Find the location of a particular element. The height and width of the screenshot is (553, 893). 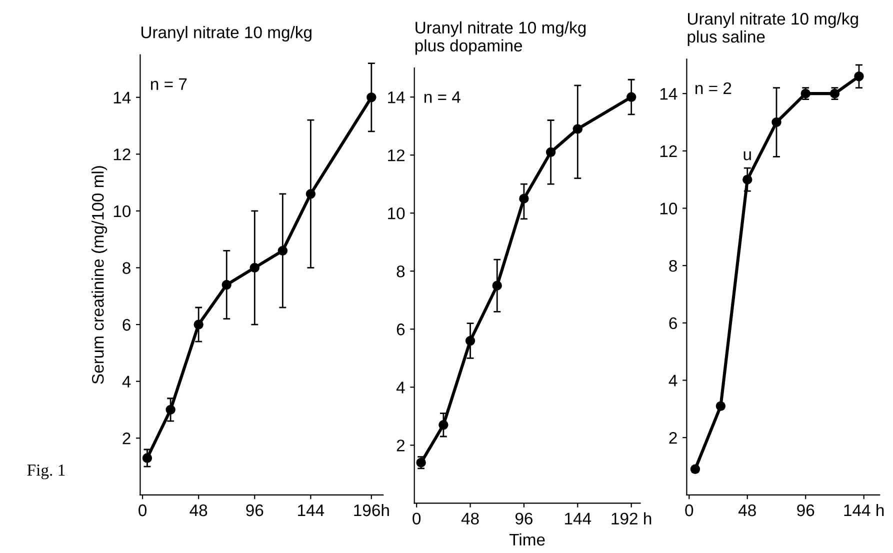

chart-title: Uranyl nitrate 10 mg/kg is located at coordinates (226, 34).